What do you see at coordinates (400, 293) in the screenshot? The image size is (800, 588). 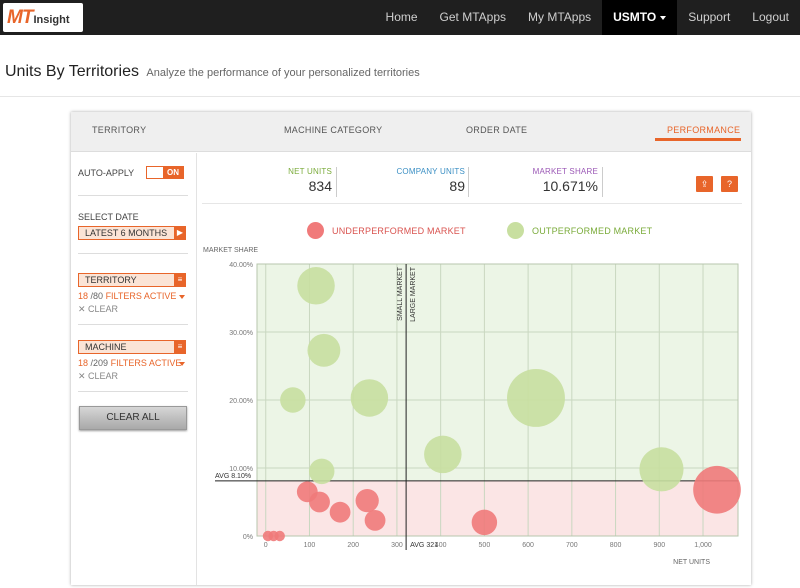 I see `small-market-label: SMALL MARKET` at bounding box center [400, 293].